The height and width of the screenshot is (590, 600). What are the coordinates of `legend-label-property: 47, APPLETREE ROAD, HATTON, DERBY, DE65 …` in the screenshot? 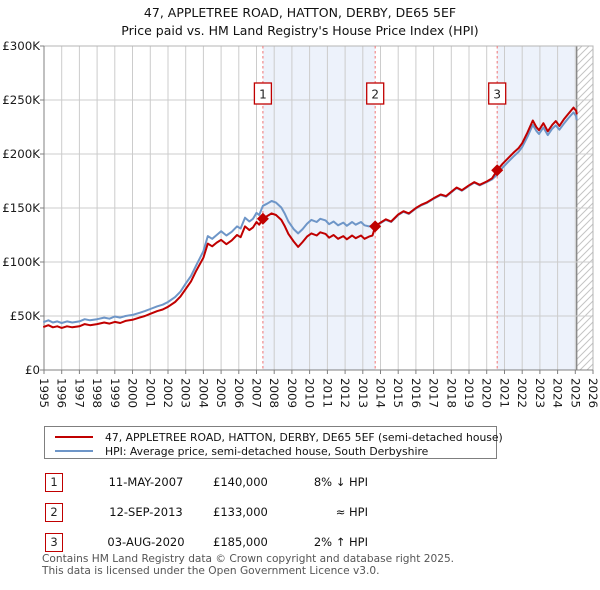 It's located at (304, 437).